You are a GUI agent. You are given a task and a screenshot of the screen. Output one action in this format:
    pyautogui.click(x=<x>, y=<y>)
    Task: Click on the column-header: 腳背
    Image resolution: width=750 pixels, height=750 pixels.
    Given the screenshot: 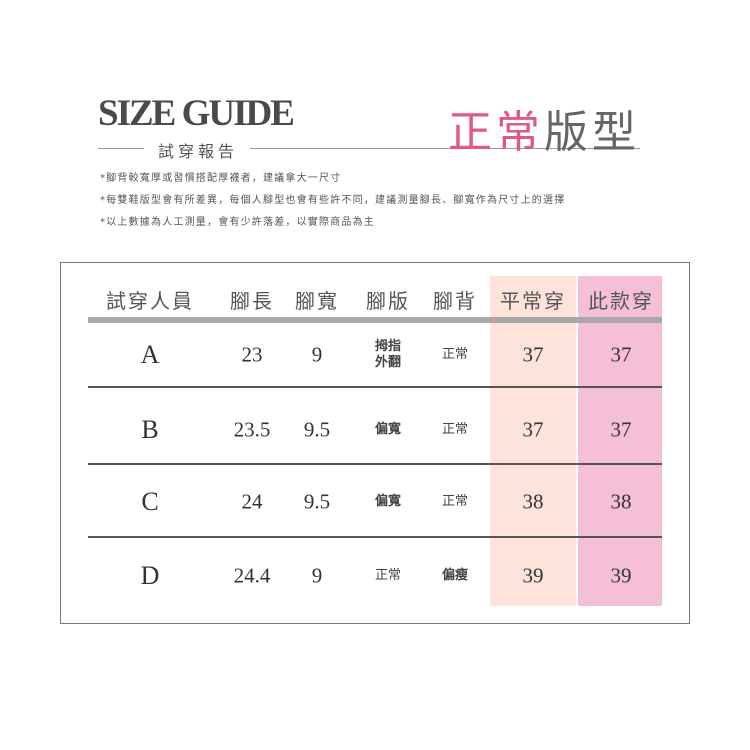 What is the action you would take?
    pyautogui.click(x=455, y=301)
    